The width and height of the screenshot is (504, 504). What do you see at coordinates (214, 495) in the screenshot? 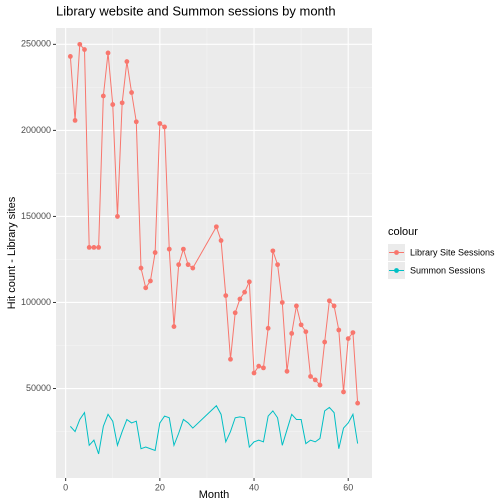
I see `x-axis-label: Month` at bounding box center [214, 495].